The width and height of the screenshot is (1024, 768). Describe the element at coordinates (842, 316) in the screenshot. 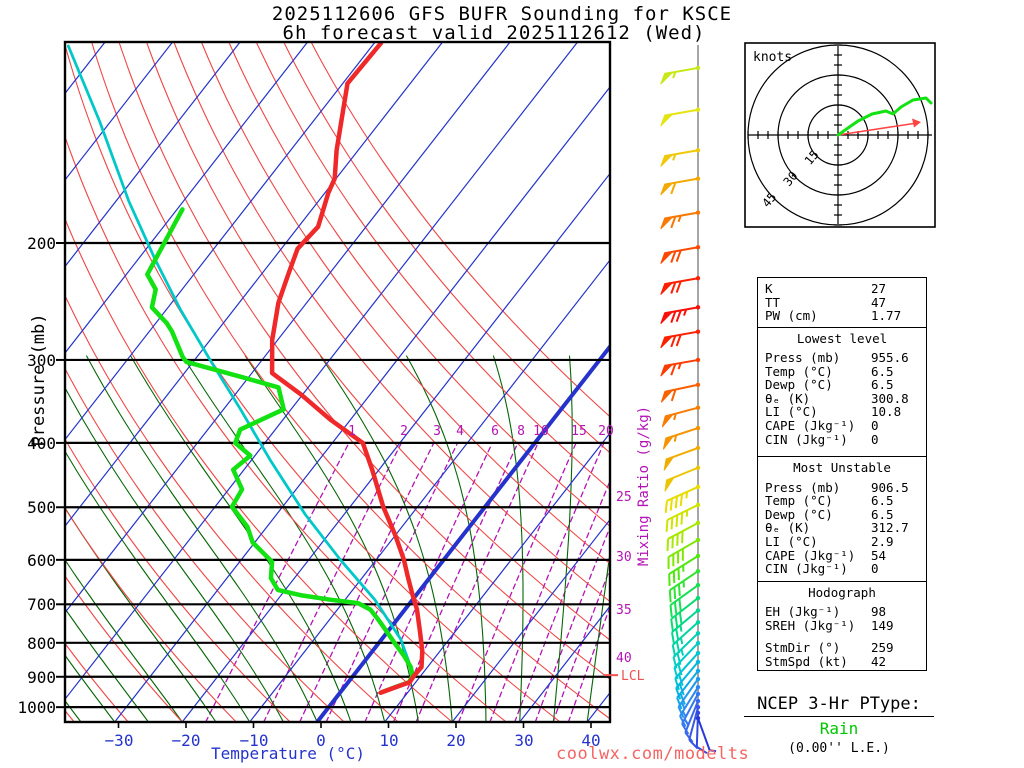

I see `stat-row: PW (cm) 1.77` at that location.